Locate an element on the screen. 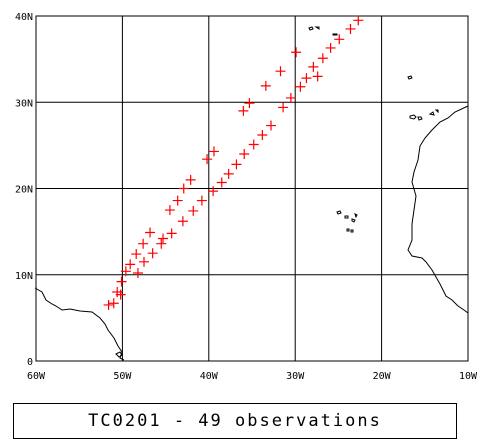 Image resolution: width=480 pixels, height=446 pixels. madeira-island is located at coordinates (410, 77).